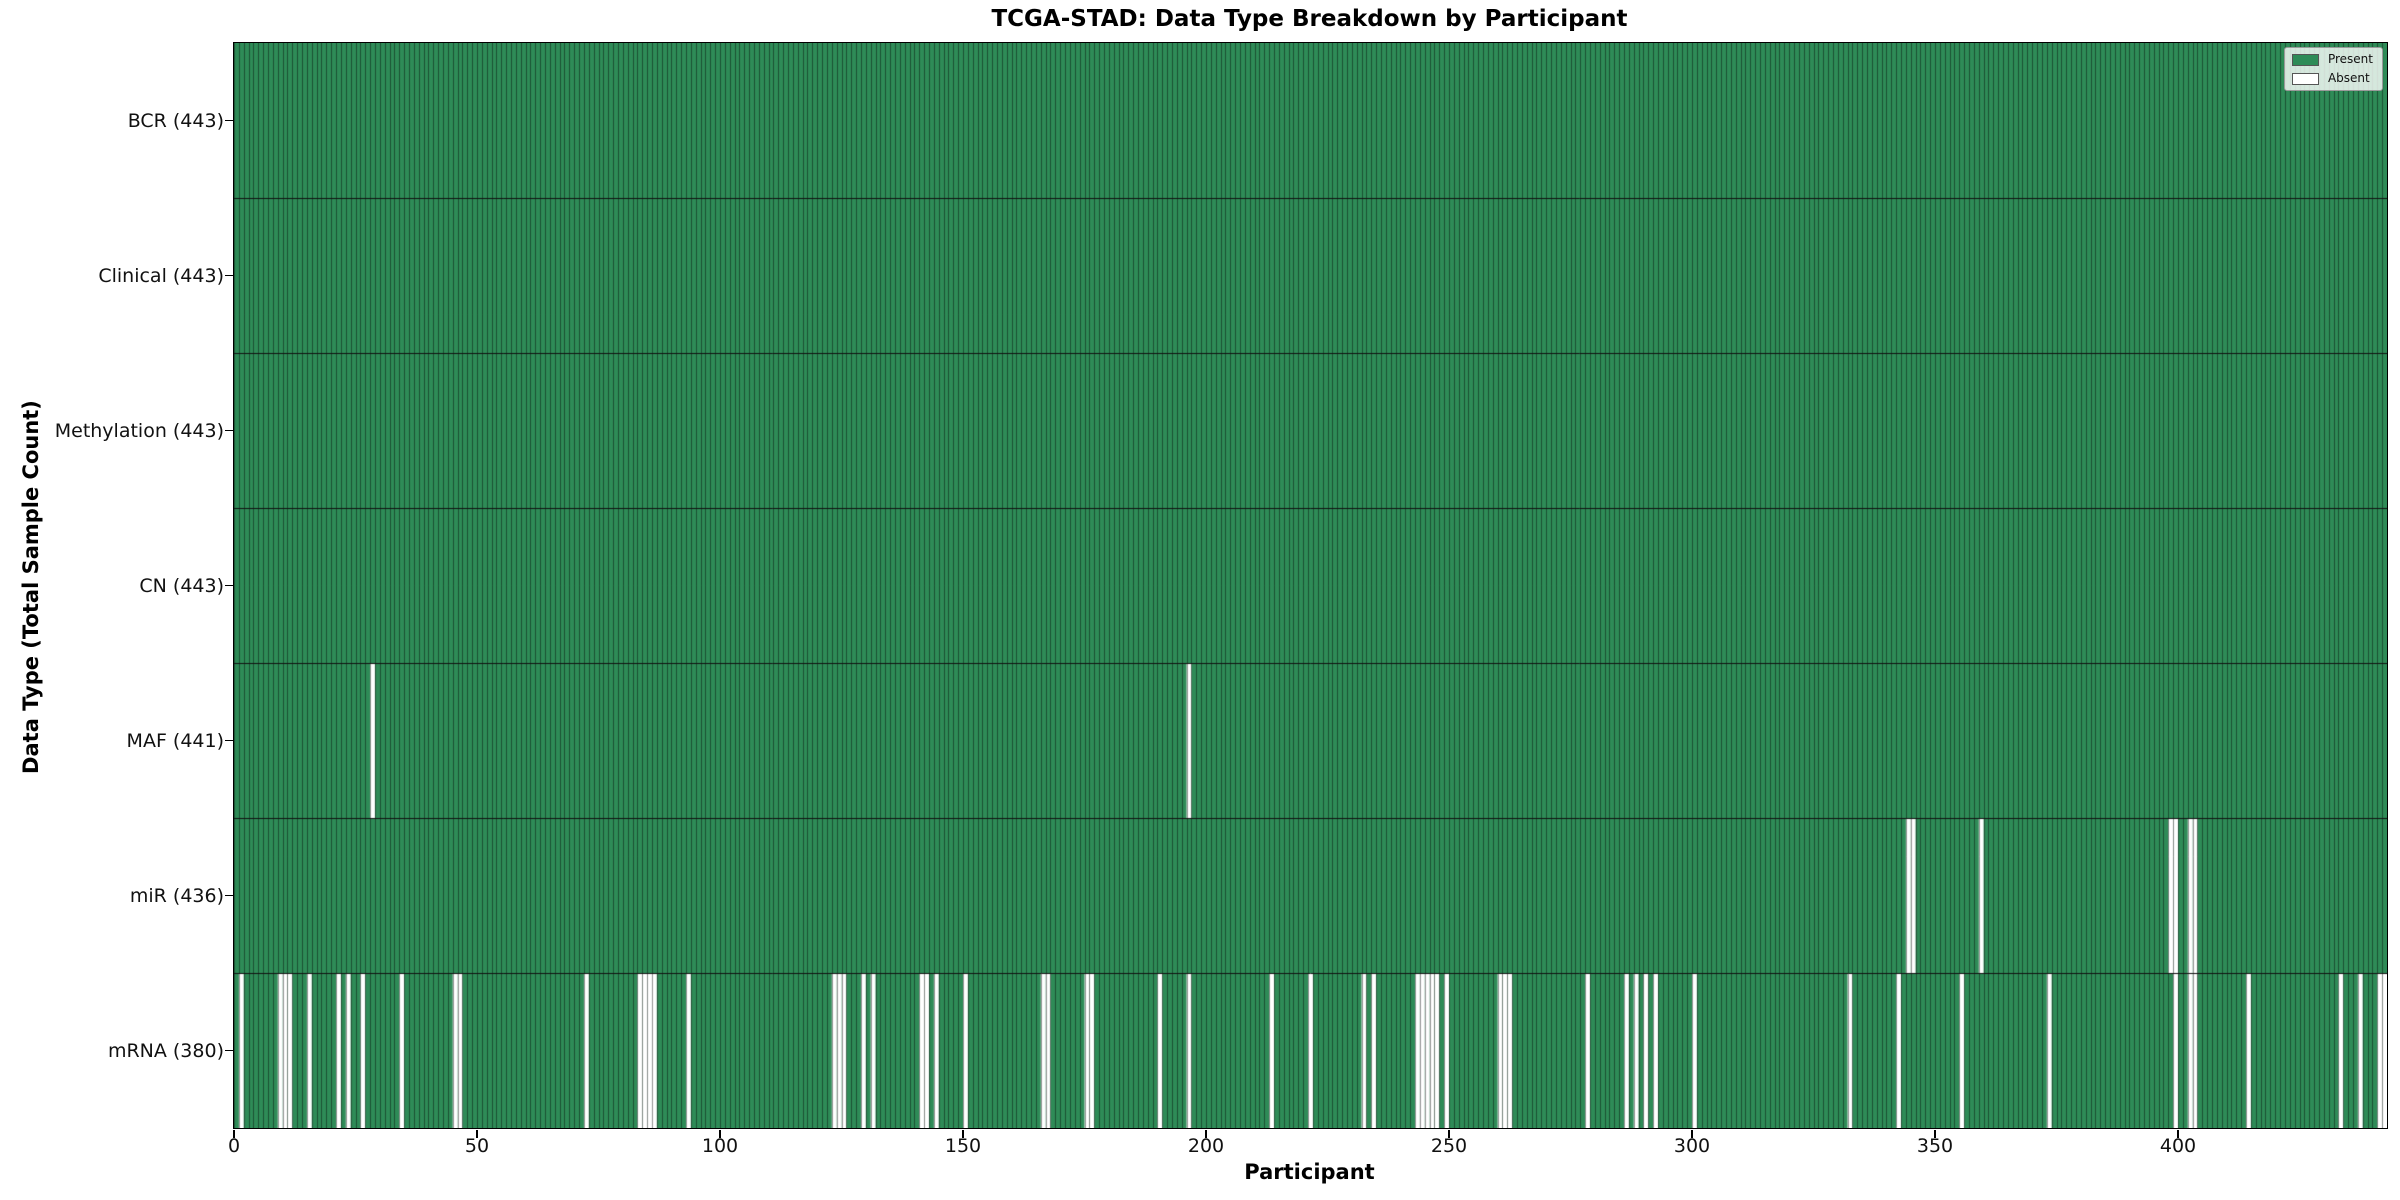 The image size is (2400, 1200). Describe the element at coordinates (161, 275) in the screenshot. I see `y-tick-label-Clinical: Clinical (443)` at that location.